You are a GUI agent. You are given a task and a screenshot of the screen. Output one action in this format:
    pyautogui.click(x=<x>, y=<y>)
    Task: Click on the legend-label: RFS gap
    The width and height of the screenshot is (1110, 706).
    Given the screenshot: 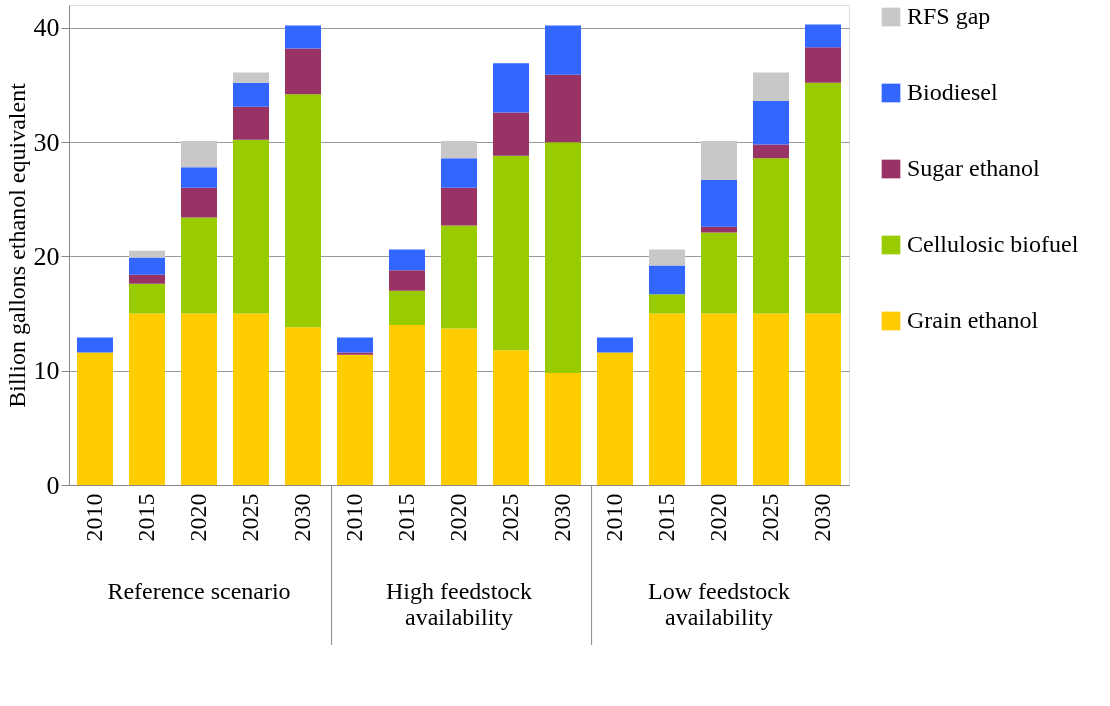 What is the action you would take?
    pyautogui.click(x=949, y=16)
    